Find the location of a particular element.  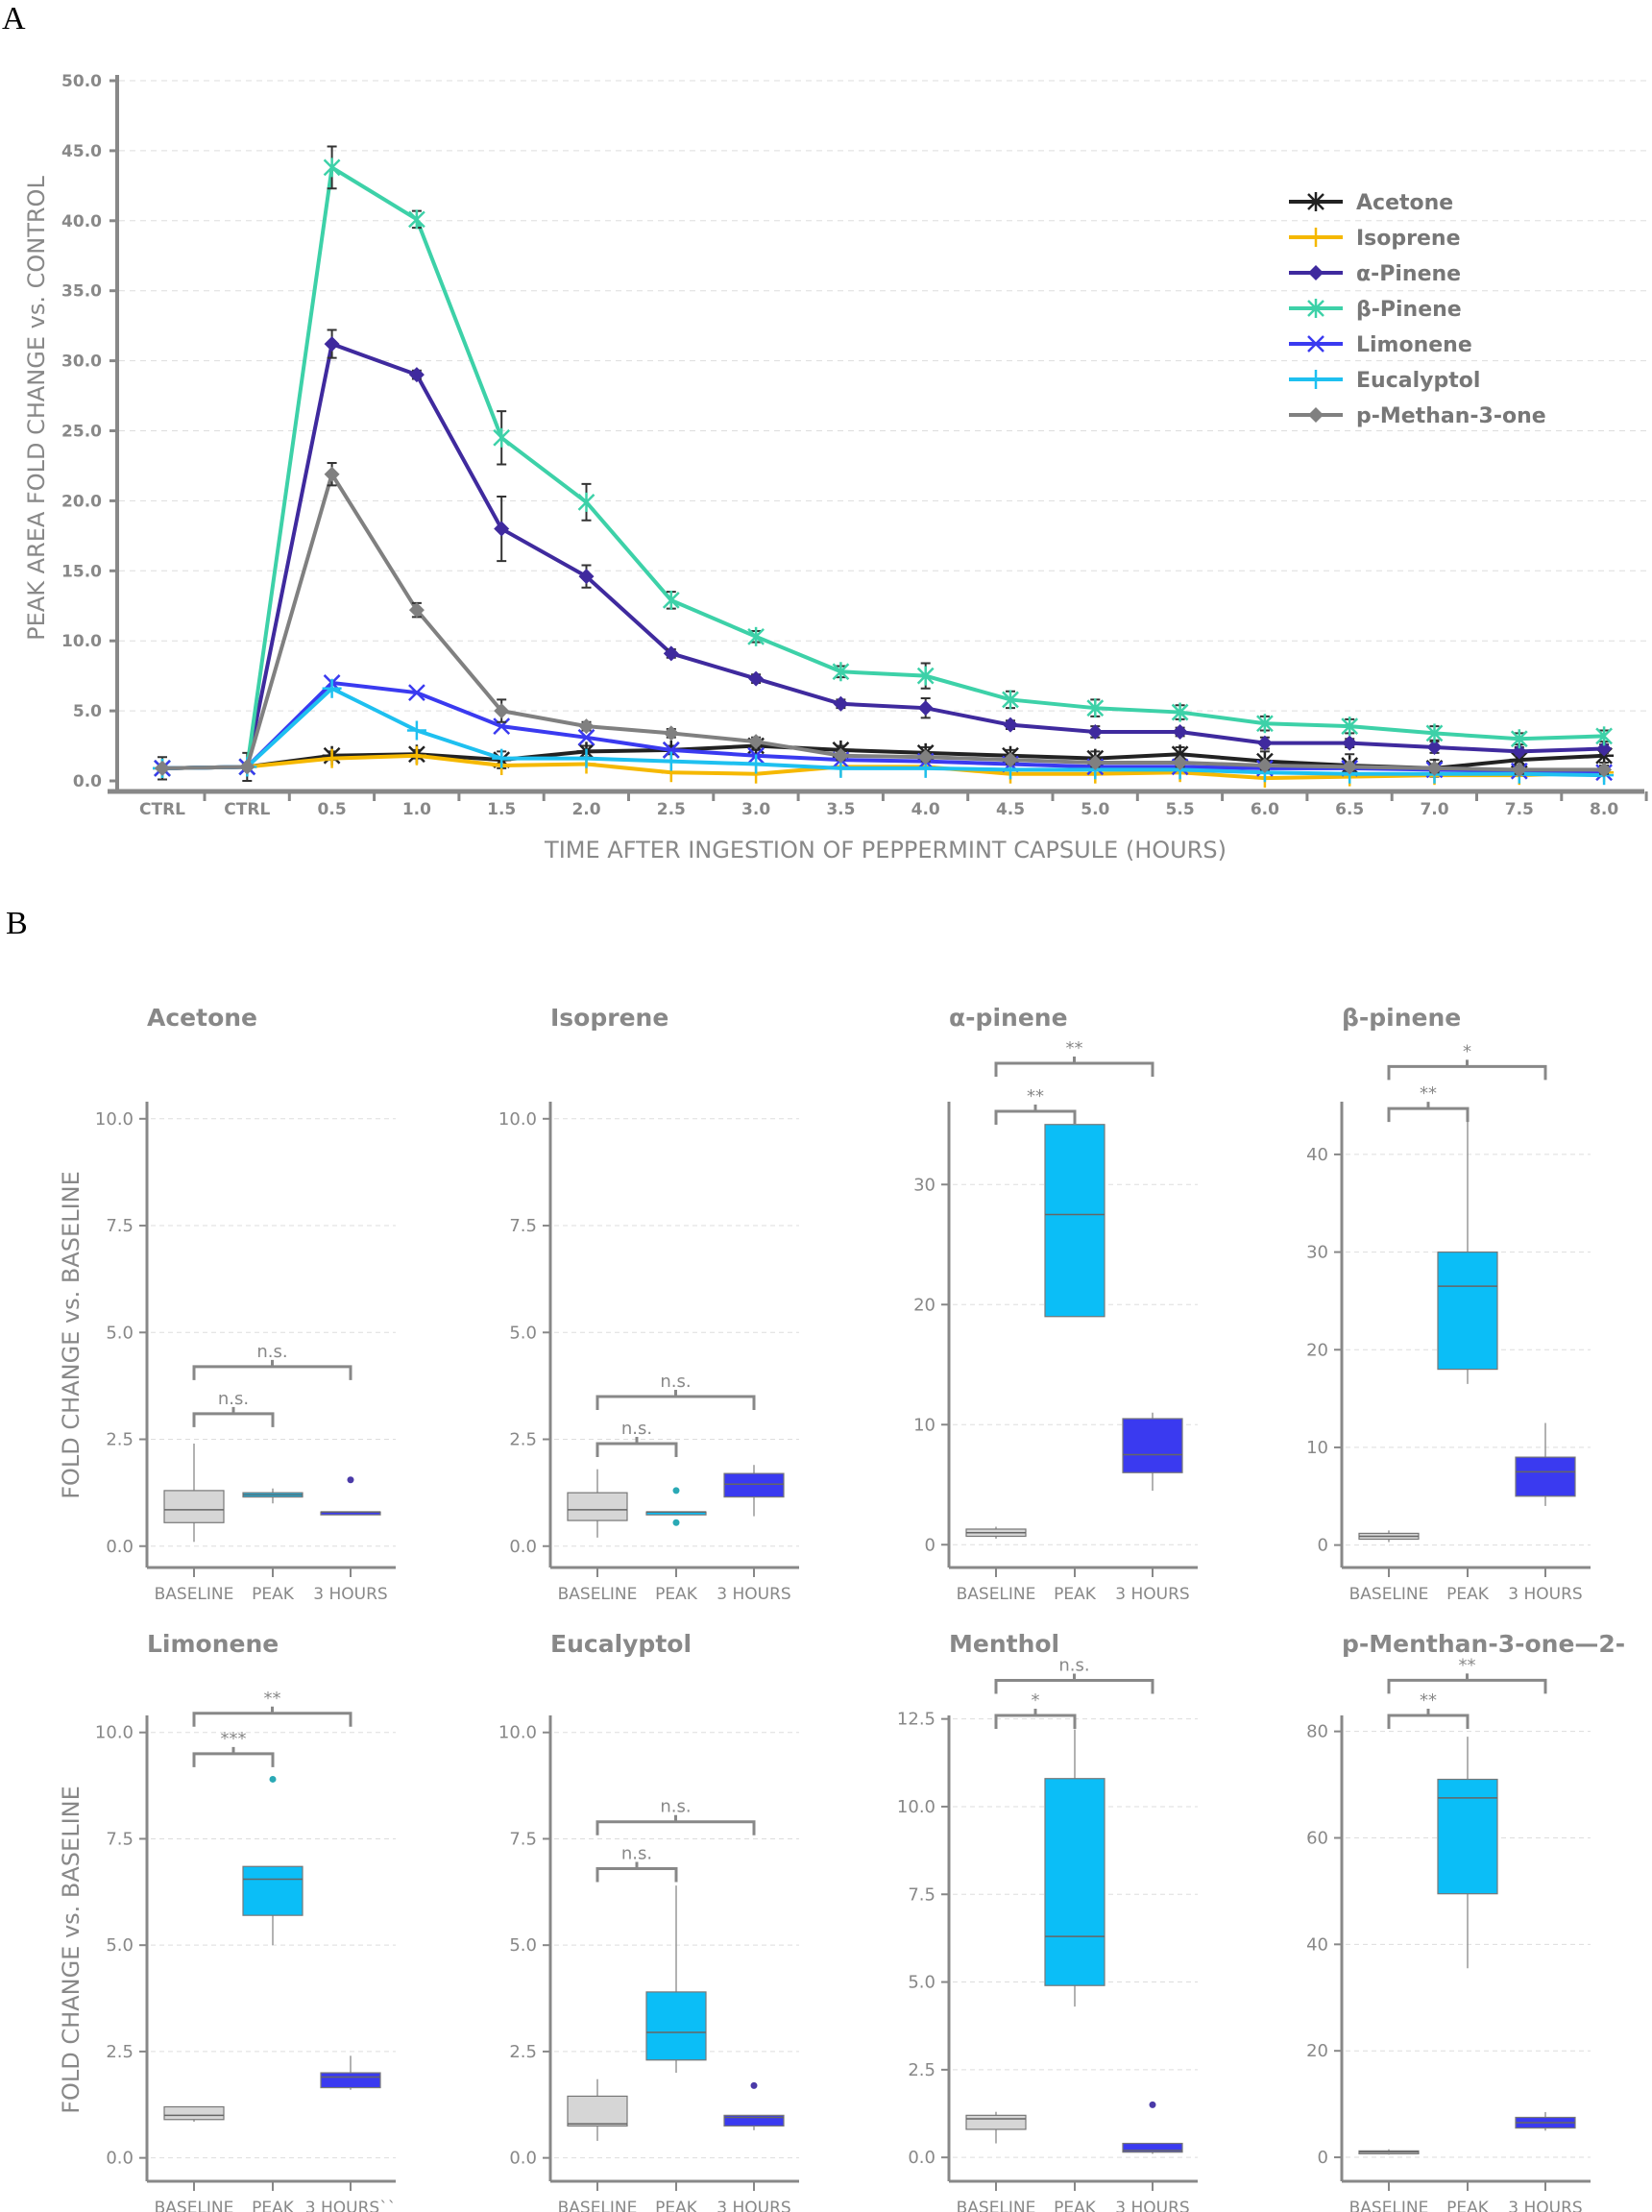

x-tick-label: 4.0 is located at coordinates (925, 809).